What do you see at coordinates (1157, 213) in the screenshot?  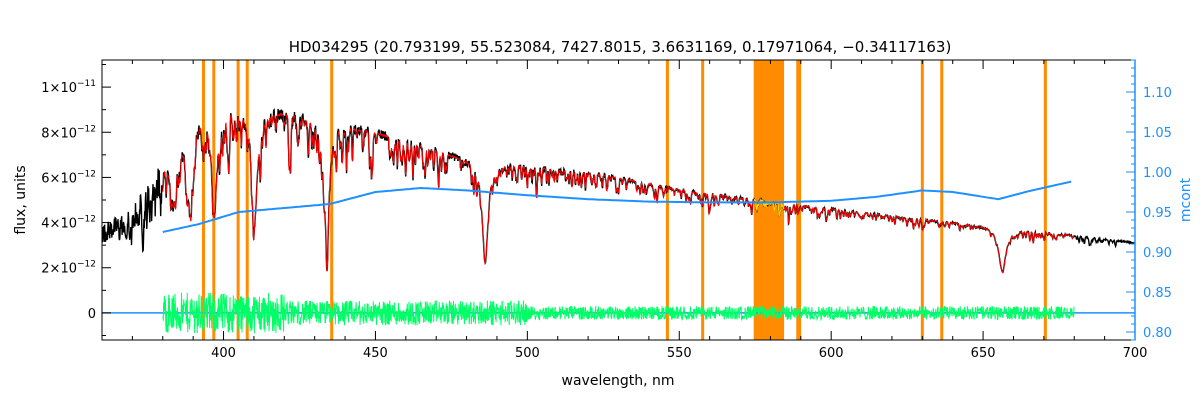 I see `y2-tick-label: 0.95` at bounding box center [1157, 213].